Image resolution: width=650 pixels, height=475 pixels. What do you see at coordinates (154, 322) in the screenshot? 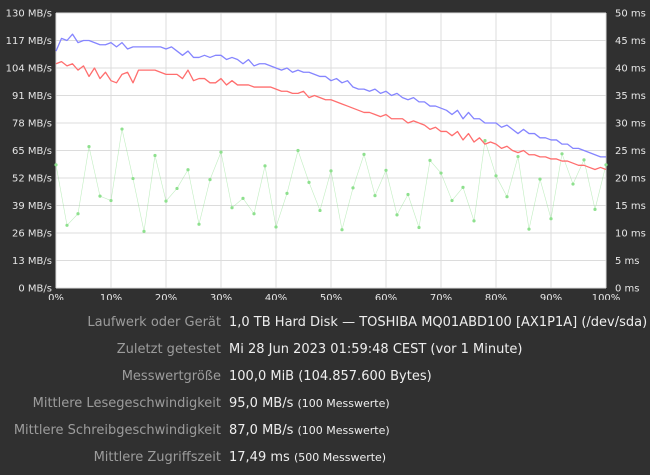
I see `device-label: Laufwerk oder Gerät` at bounding box center [154, 322].